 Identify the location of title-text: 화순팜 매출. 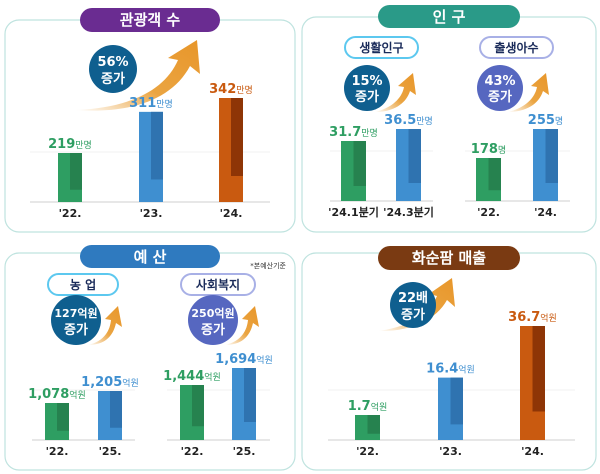
(449, 258).